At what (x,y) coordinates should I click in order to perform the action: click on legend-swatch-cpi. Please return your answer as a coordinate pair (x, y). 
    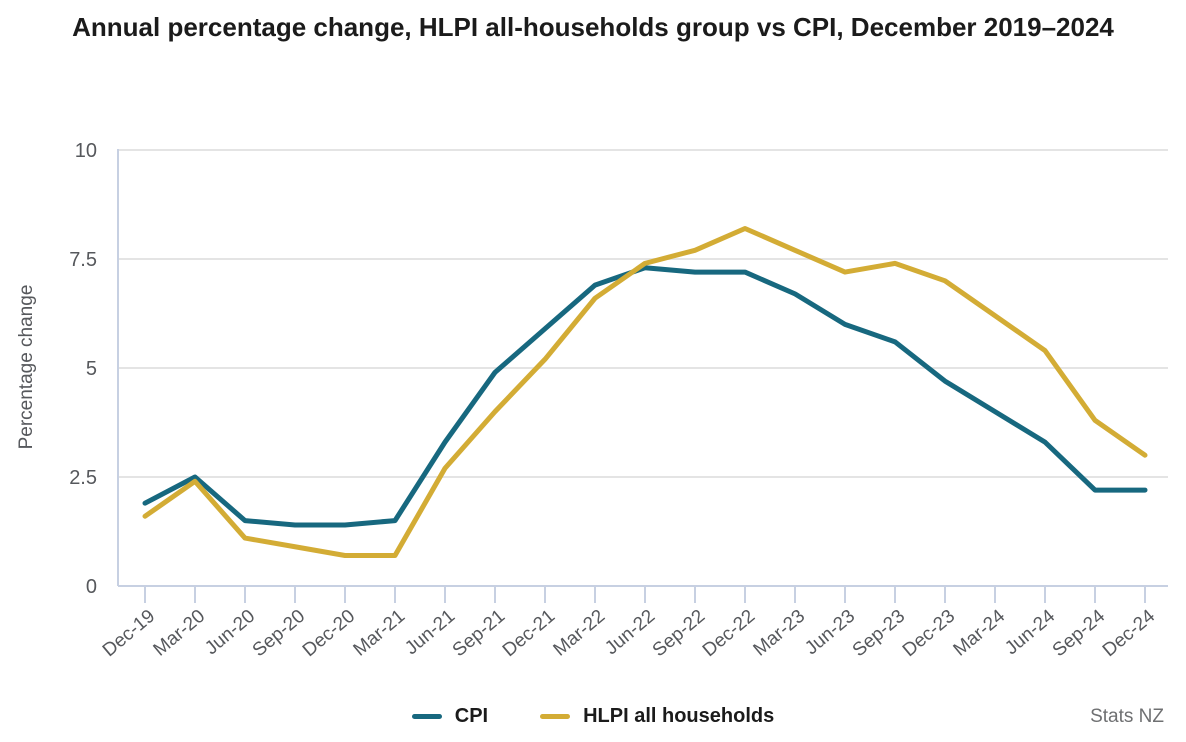
    Looking at the image, I should click on (426, 716).